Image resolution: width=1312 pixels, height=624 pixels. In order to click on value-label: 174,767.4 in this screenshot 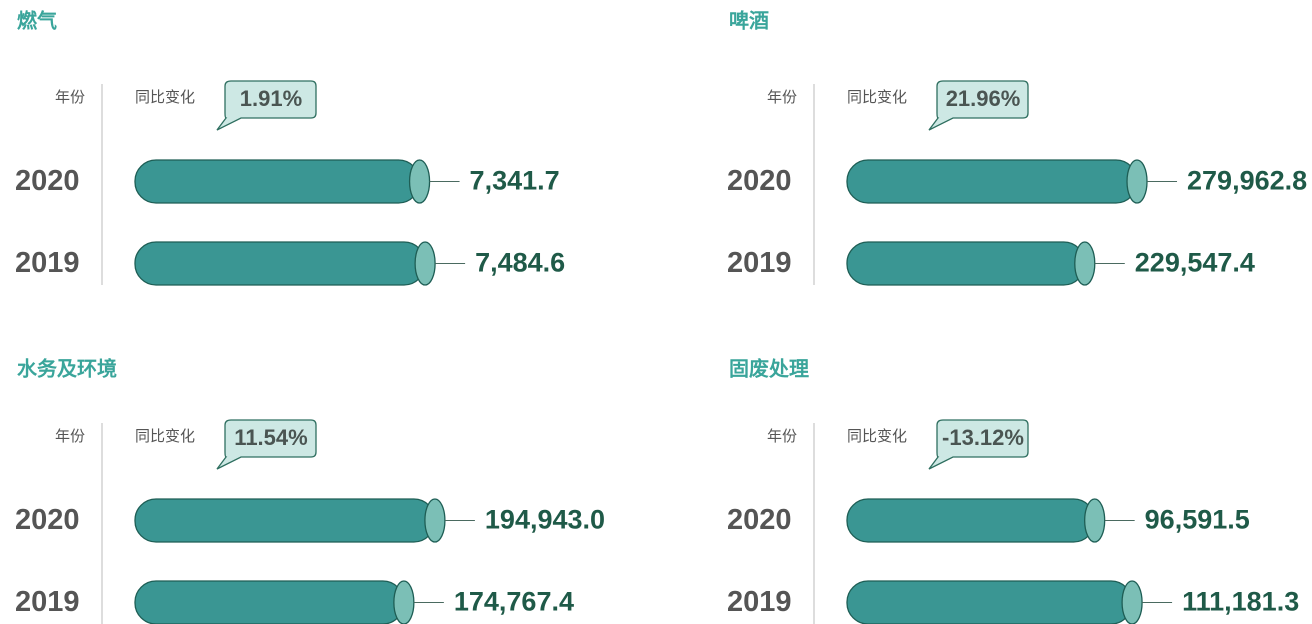, I will do `click(514, 602)`.